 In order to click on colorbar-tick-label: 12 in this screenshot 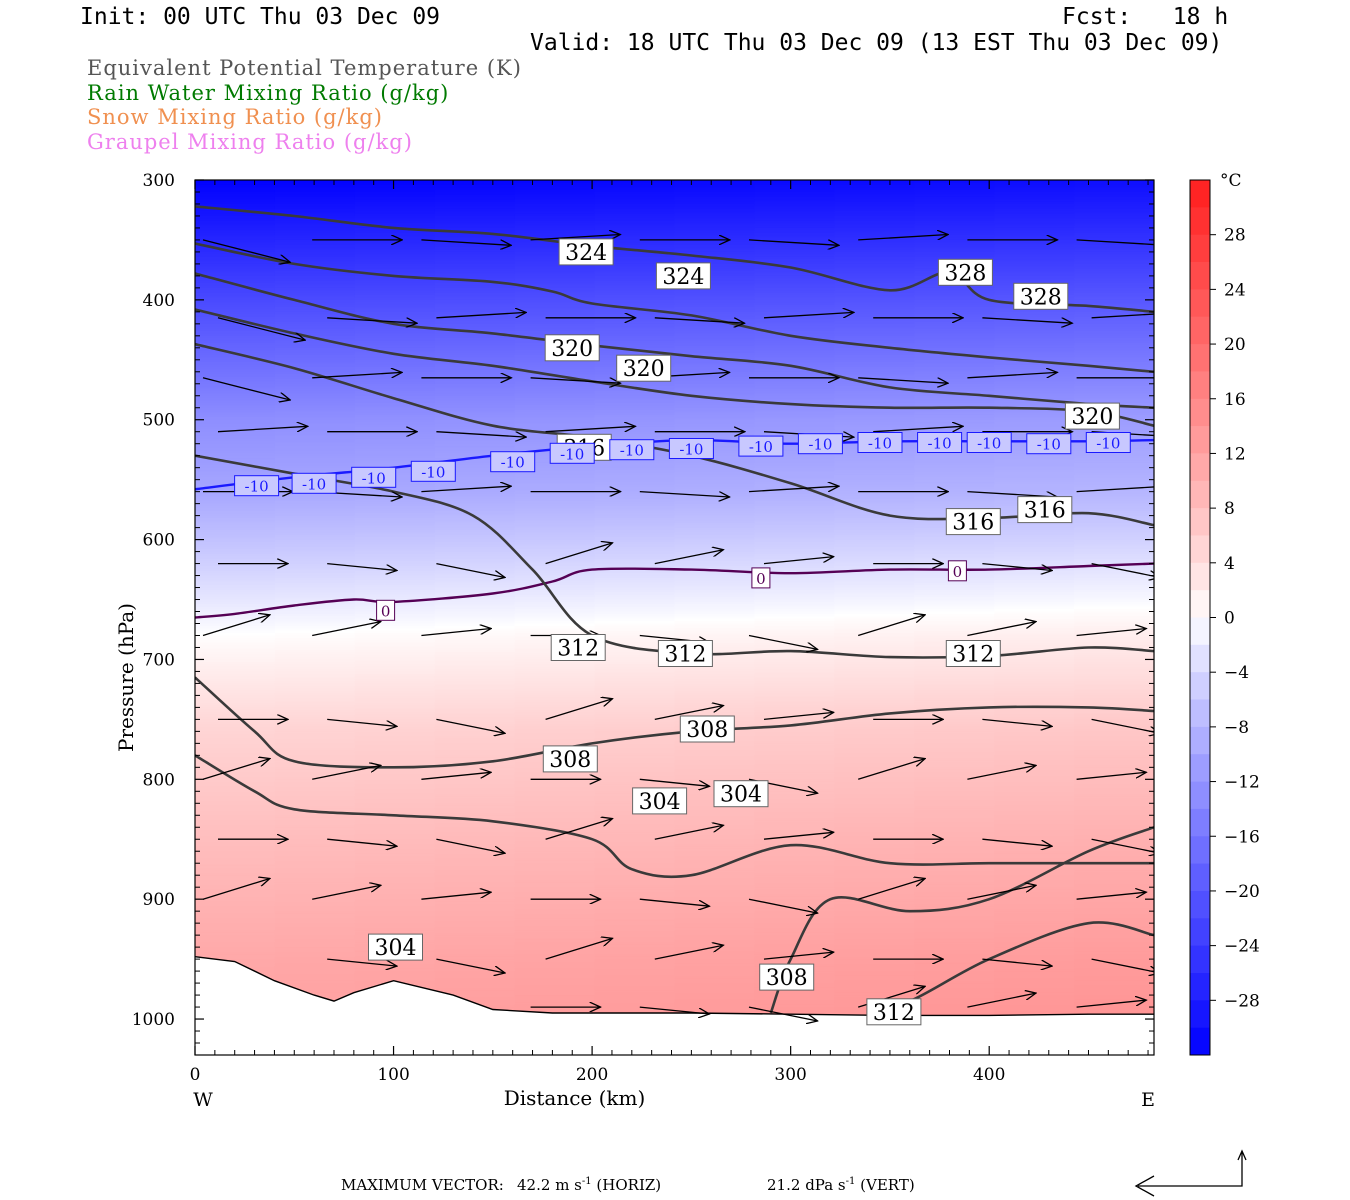, I will do `click(1235, 454)`.